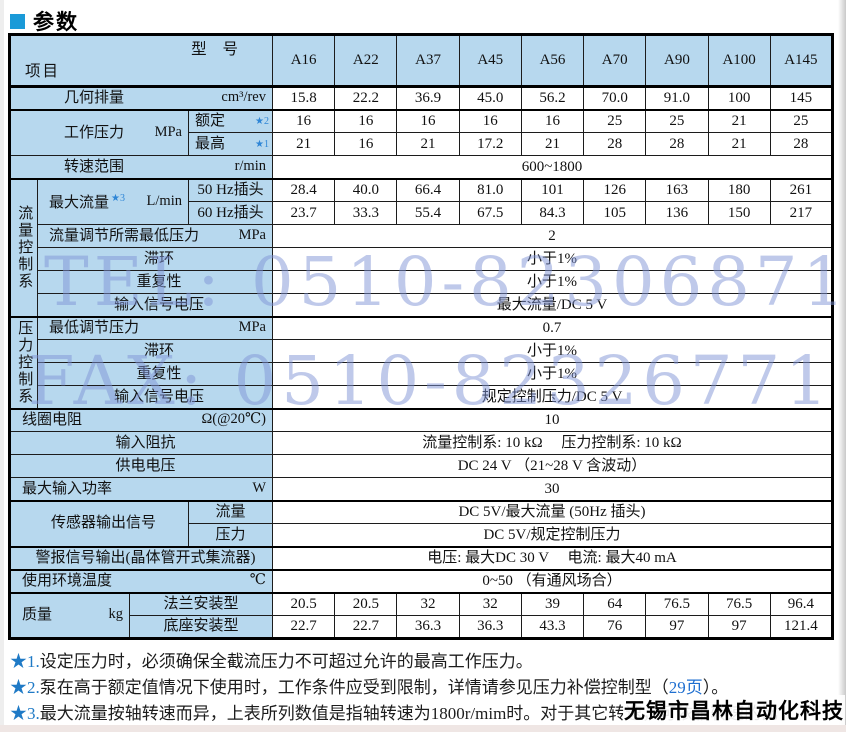 The width and height of the screenshot is (846, 732). Describe the element at coordinates (141, 98) in the screenshot. I see `row-label-displacement: 几何排量 cm³/rev` at that location.